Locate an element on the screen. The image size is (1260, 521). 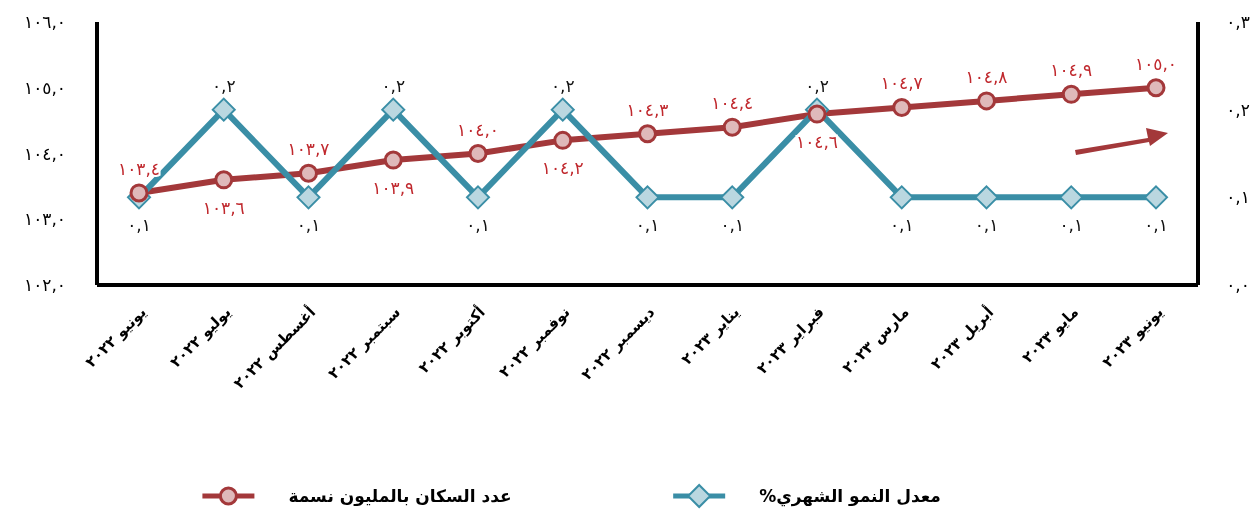
x-tick-label: أبريل ٢٠٢٣ is located at coordinates (962, 338).